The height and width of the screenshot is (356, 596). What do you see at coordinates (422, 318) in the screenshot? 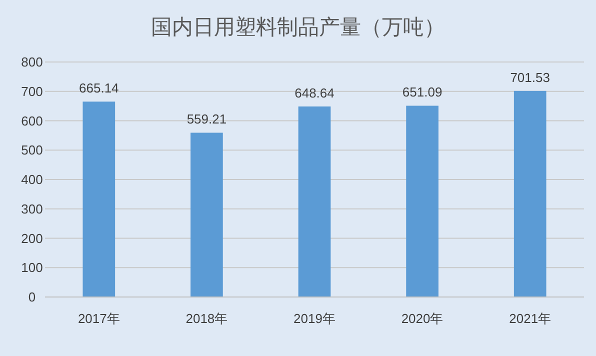
I see `x-tick-label: 2020年` at bounding box center [422, 318].